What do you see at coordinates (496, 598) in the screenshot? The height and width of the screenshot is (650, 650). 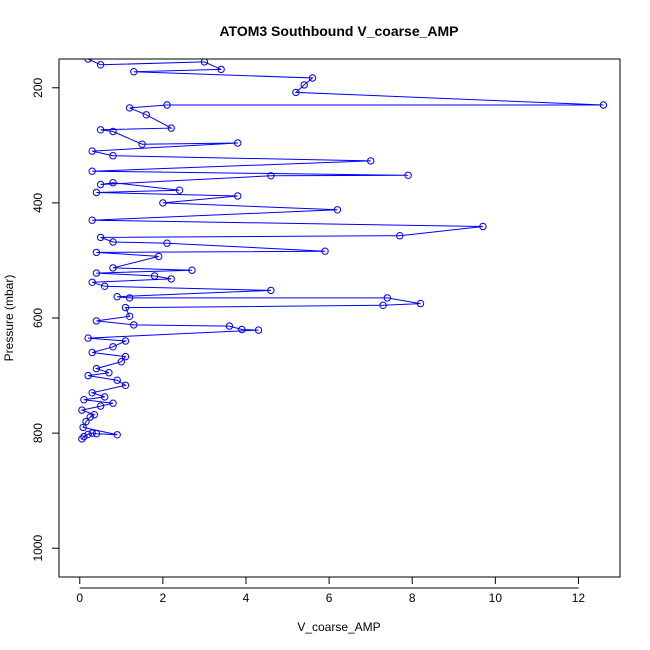 I see `x-tick-label: 10` at bounding box center [496, 598].